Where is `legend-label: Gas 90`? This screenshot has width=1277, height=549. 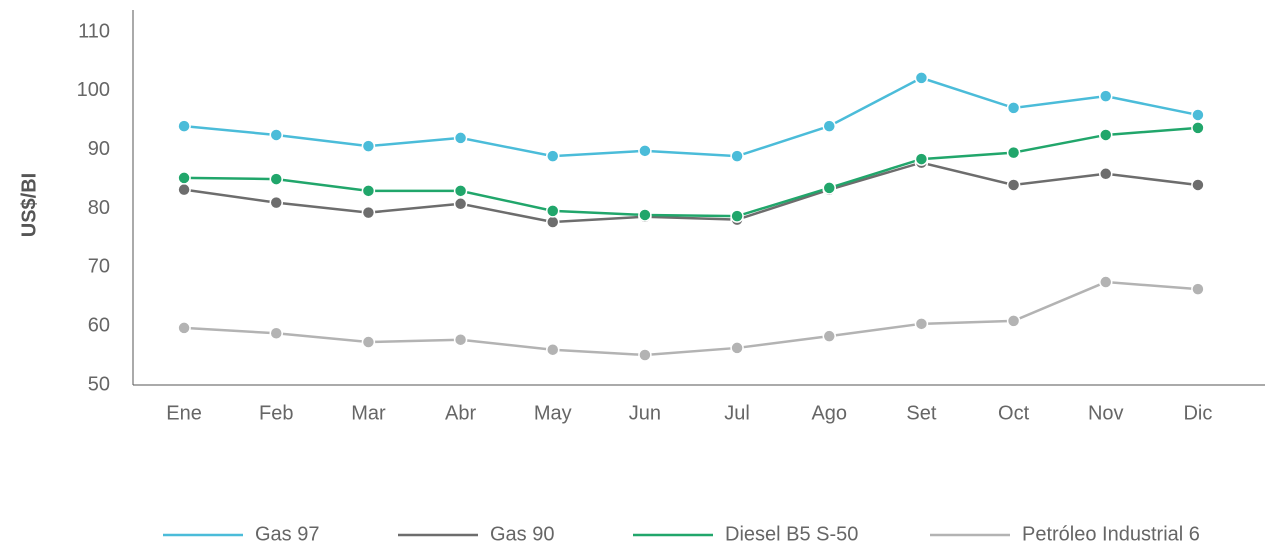 legend-label: Gas 90 is located at coordinates (522, 534).